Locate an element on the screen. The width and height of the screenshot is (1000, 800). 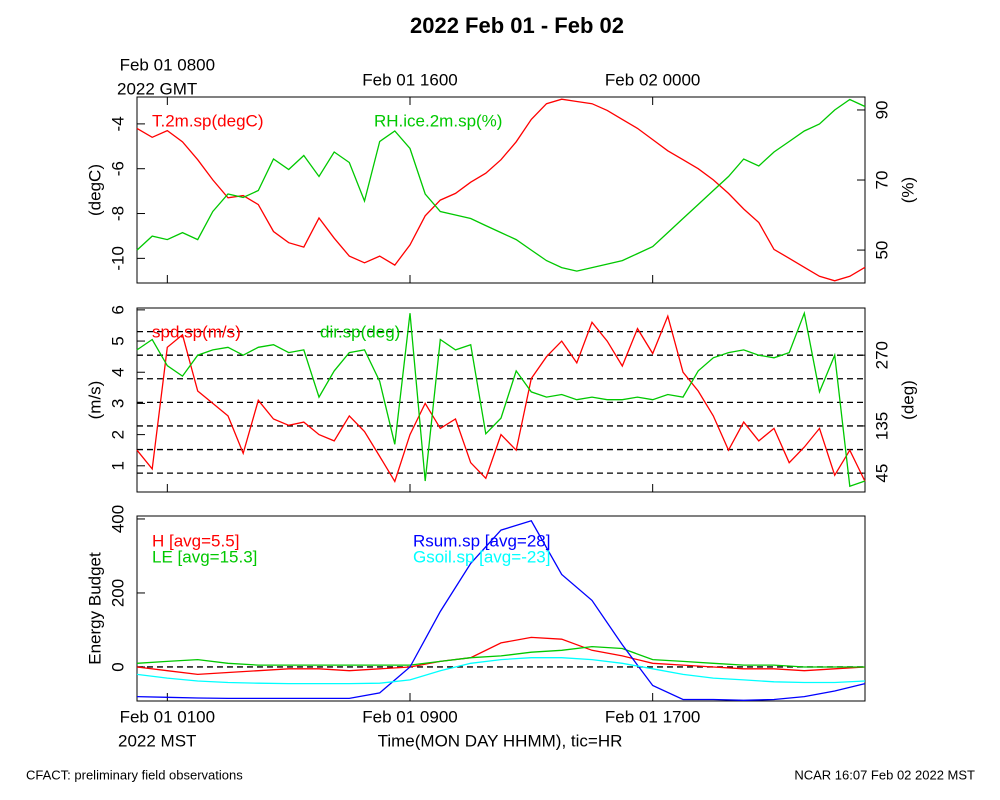
legend-label: H [avg=5.5] is located at coordinates (195, 540).